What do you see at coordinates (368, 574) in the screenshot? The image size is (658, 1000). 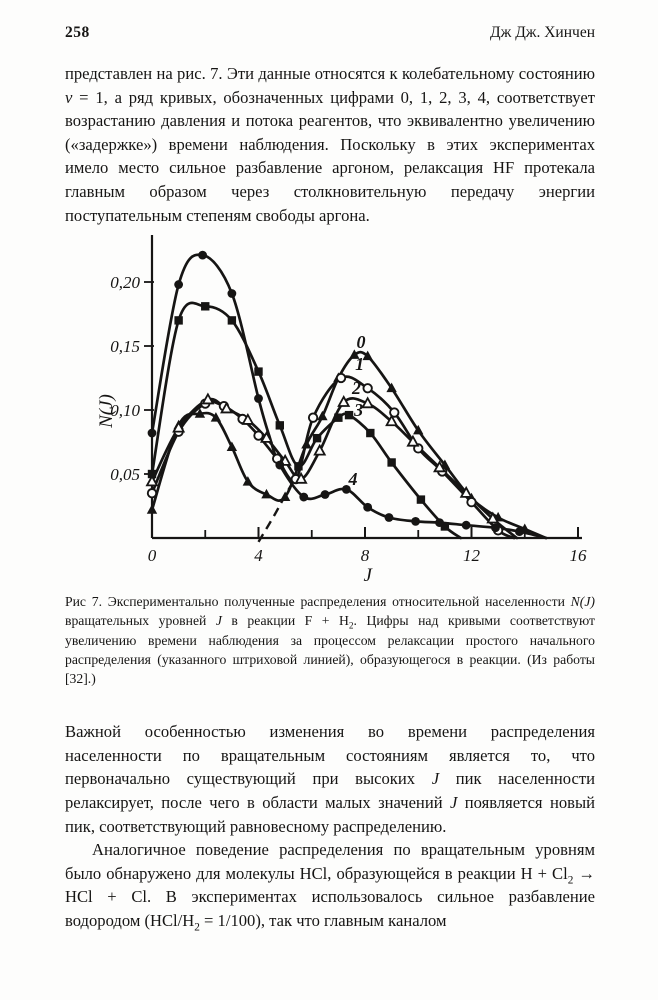 I see `svg-text: J` at bounding box center [368, 574].